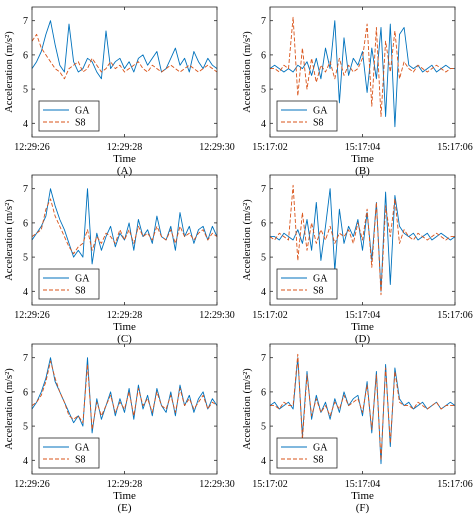  What do you see at coordinates (307, 284) in the screenshot?
I see `legend-box-d` at bounding box center [307, 284].